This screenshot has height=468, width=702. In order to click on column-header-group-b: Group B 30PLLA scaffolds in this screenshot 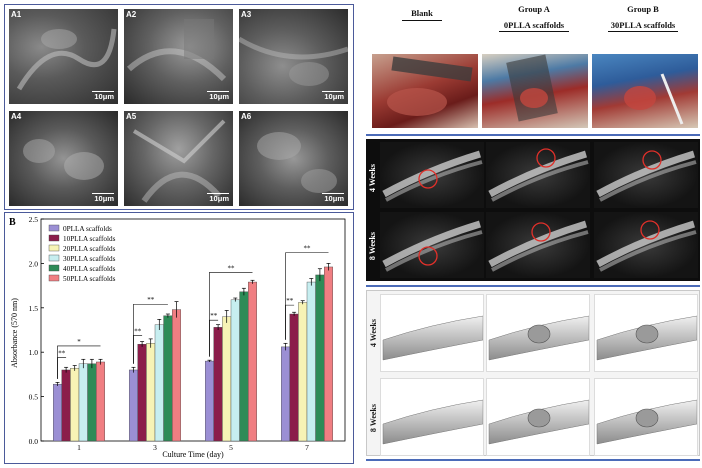, I will do `click(643, 18)`.